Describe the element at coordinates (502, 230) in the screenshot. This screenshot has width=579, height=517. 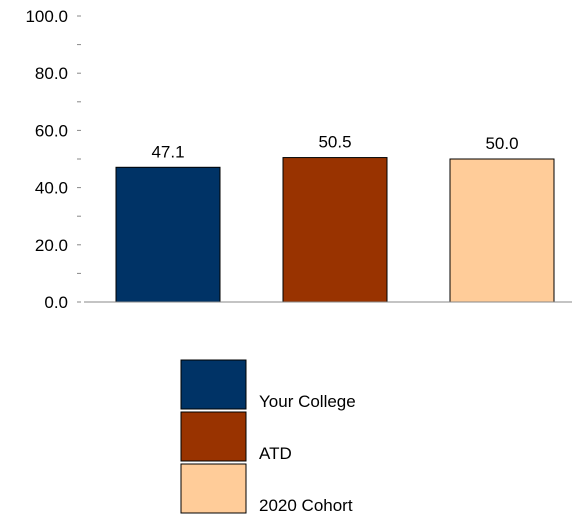
I see `bar-2020-cohort` at that location.